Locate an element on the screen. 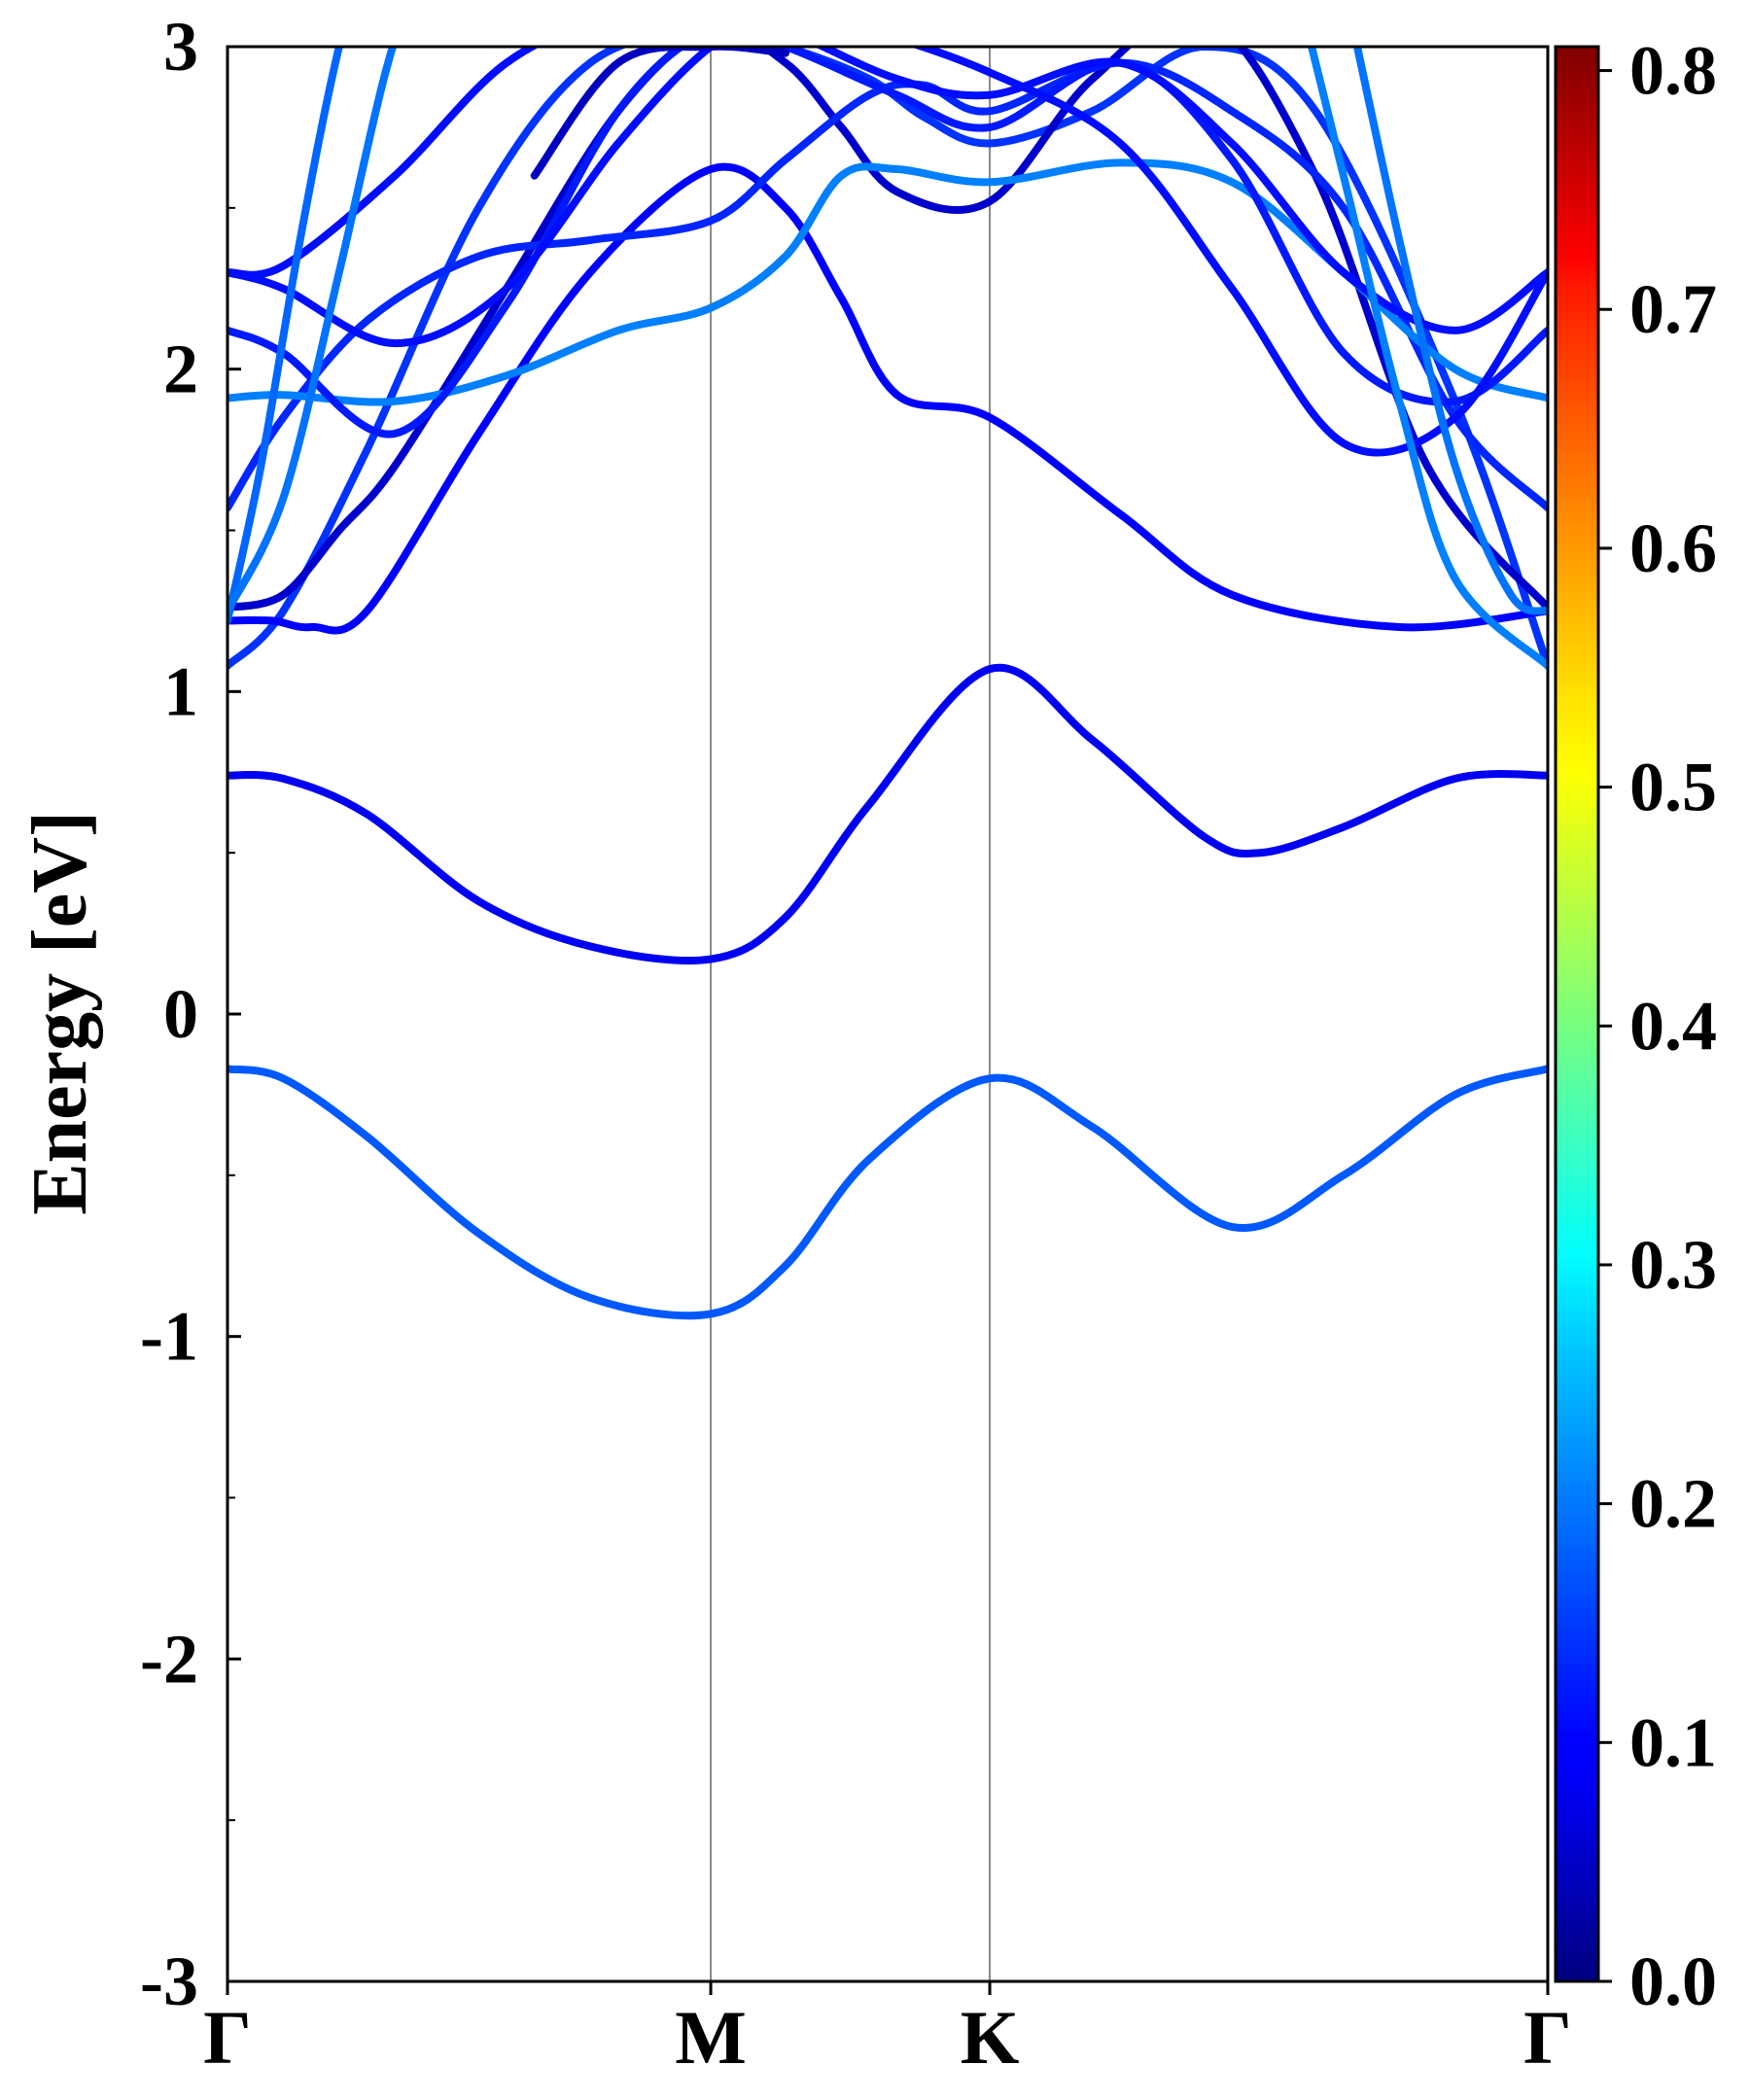  colorbar is located at coordinates (1577, 1014).